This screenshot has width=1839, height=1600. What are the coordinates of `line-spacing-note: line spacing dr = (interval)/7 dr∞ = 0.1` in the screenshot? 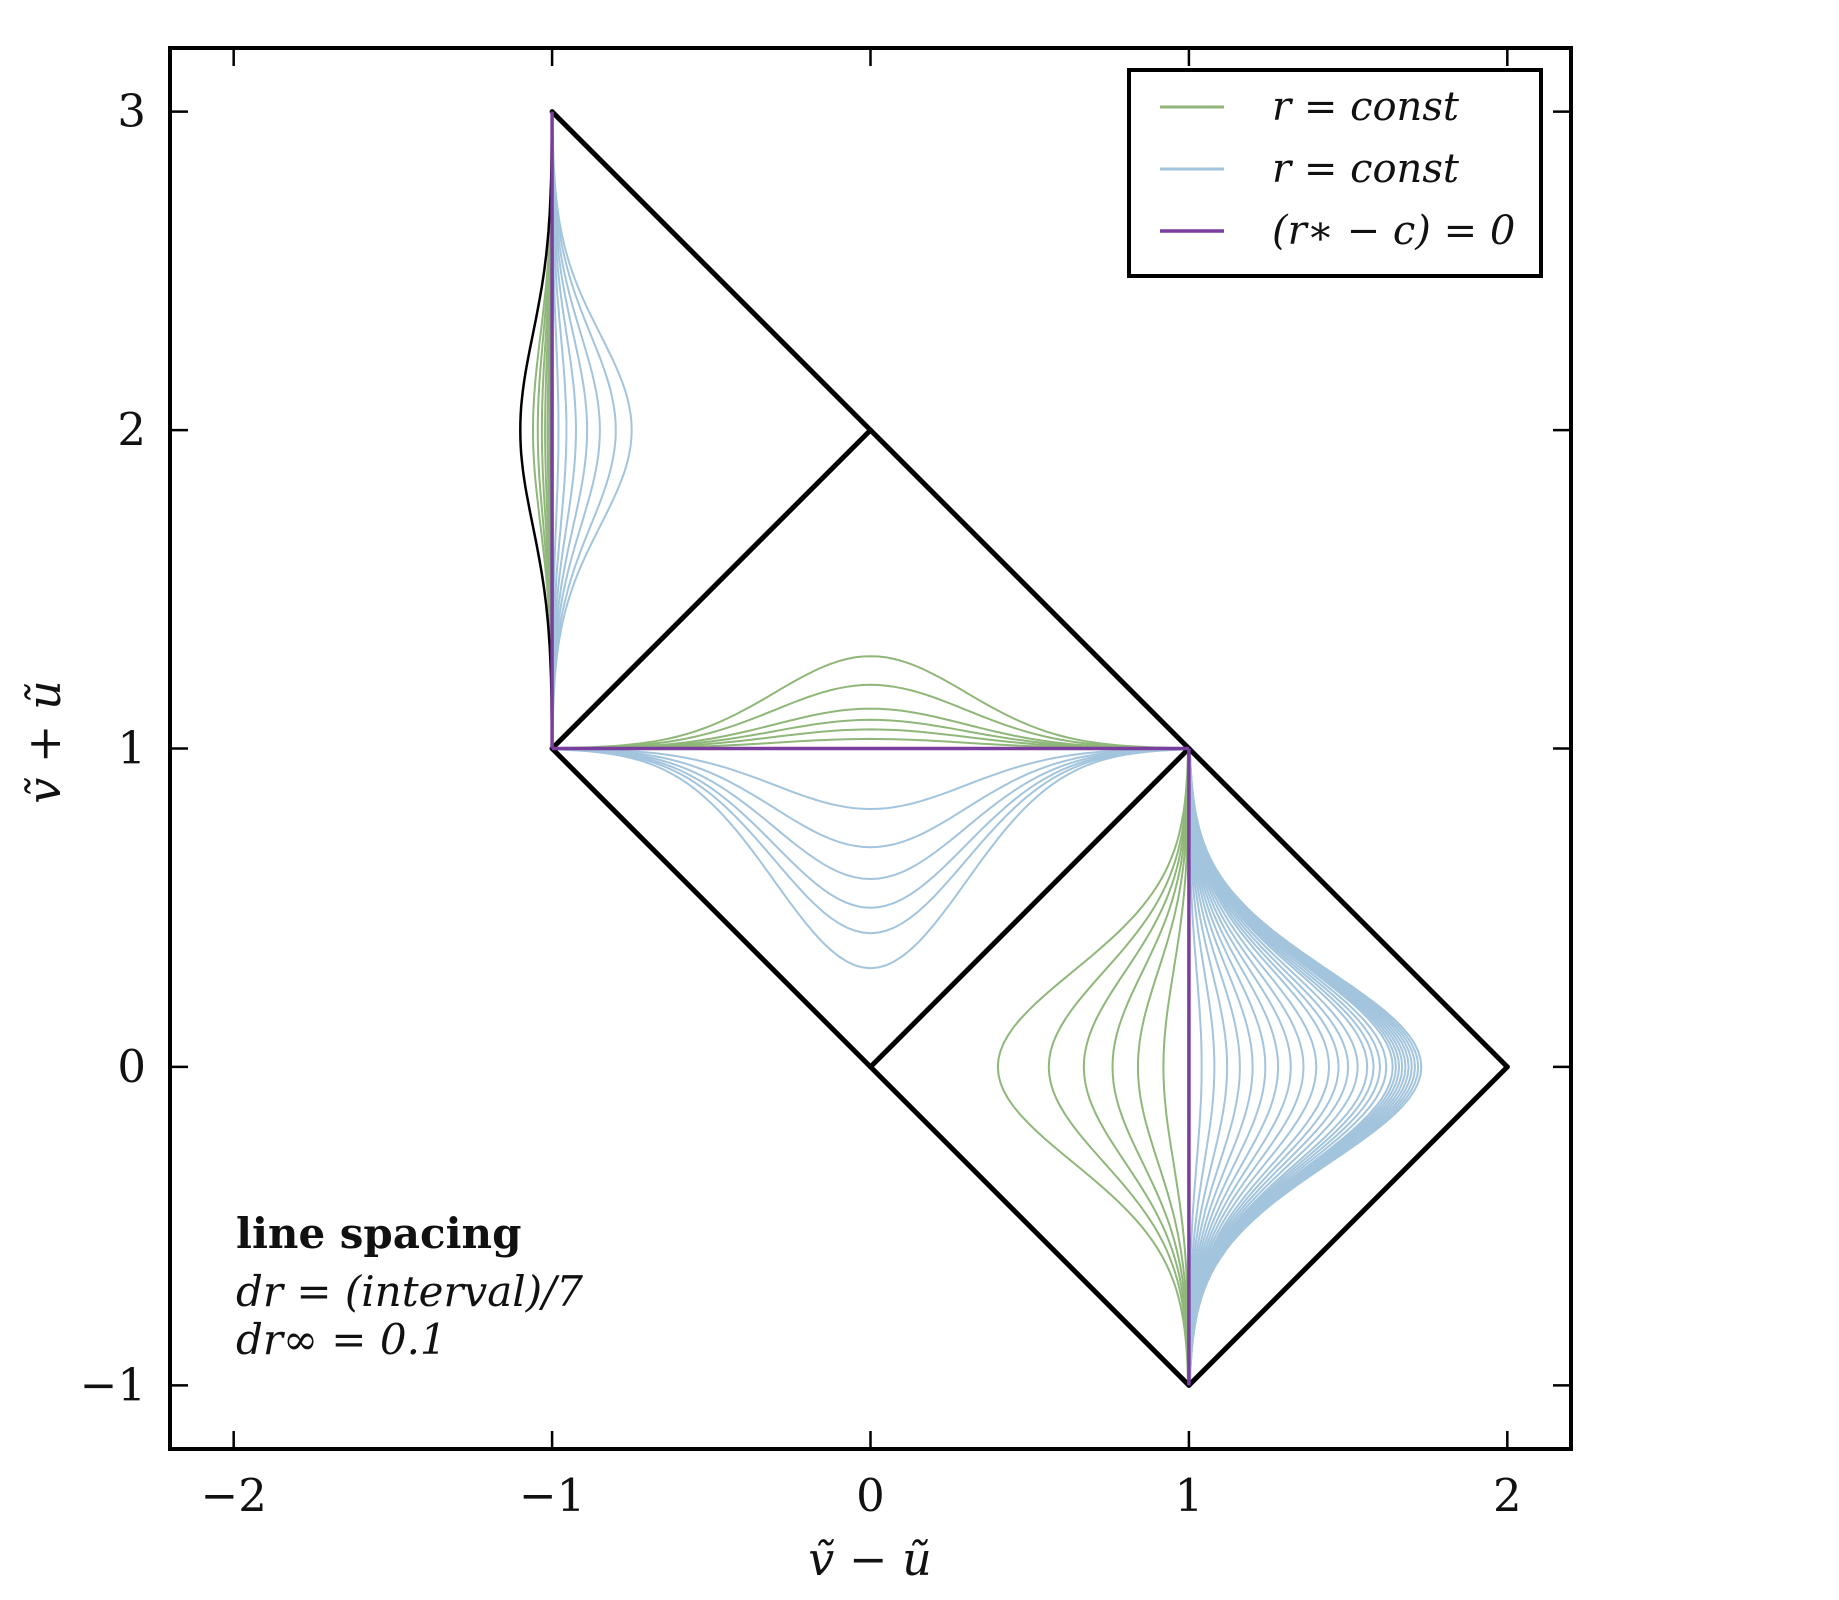 It's located at (409, 1286).